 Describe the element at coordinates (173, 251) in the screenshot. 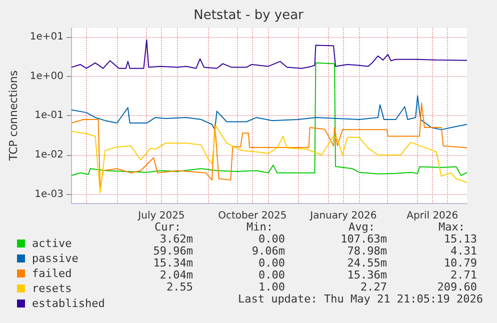

I see `text: 59.96m` at that location.